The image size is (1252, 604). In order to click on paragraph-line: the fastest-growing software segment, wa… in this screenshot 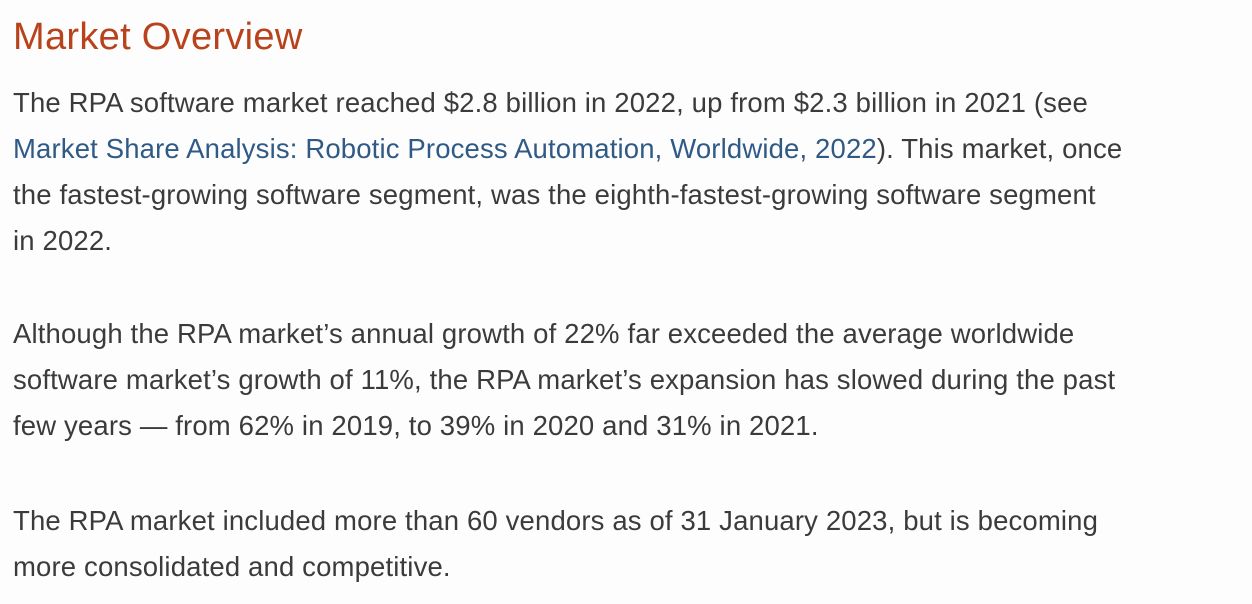, I will do `click(554, 194)`.